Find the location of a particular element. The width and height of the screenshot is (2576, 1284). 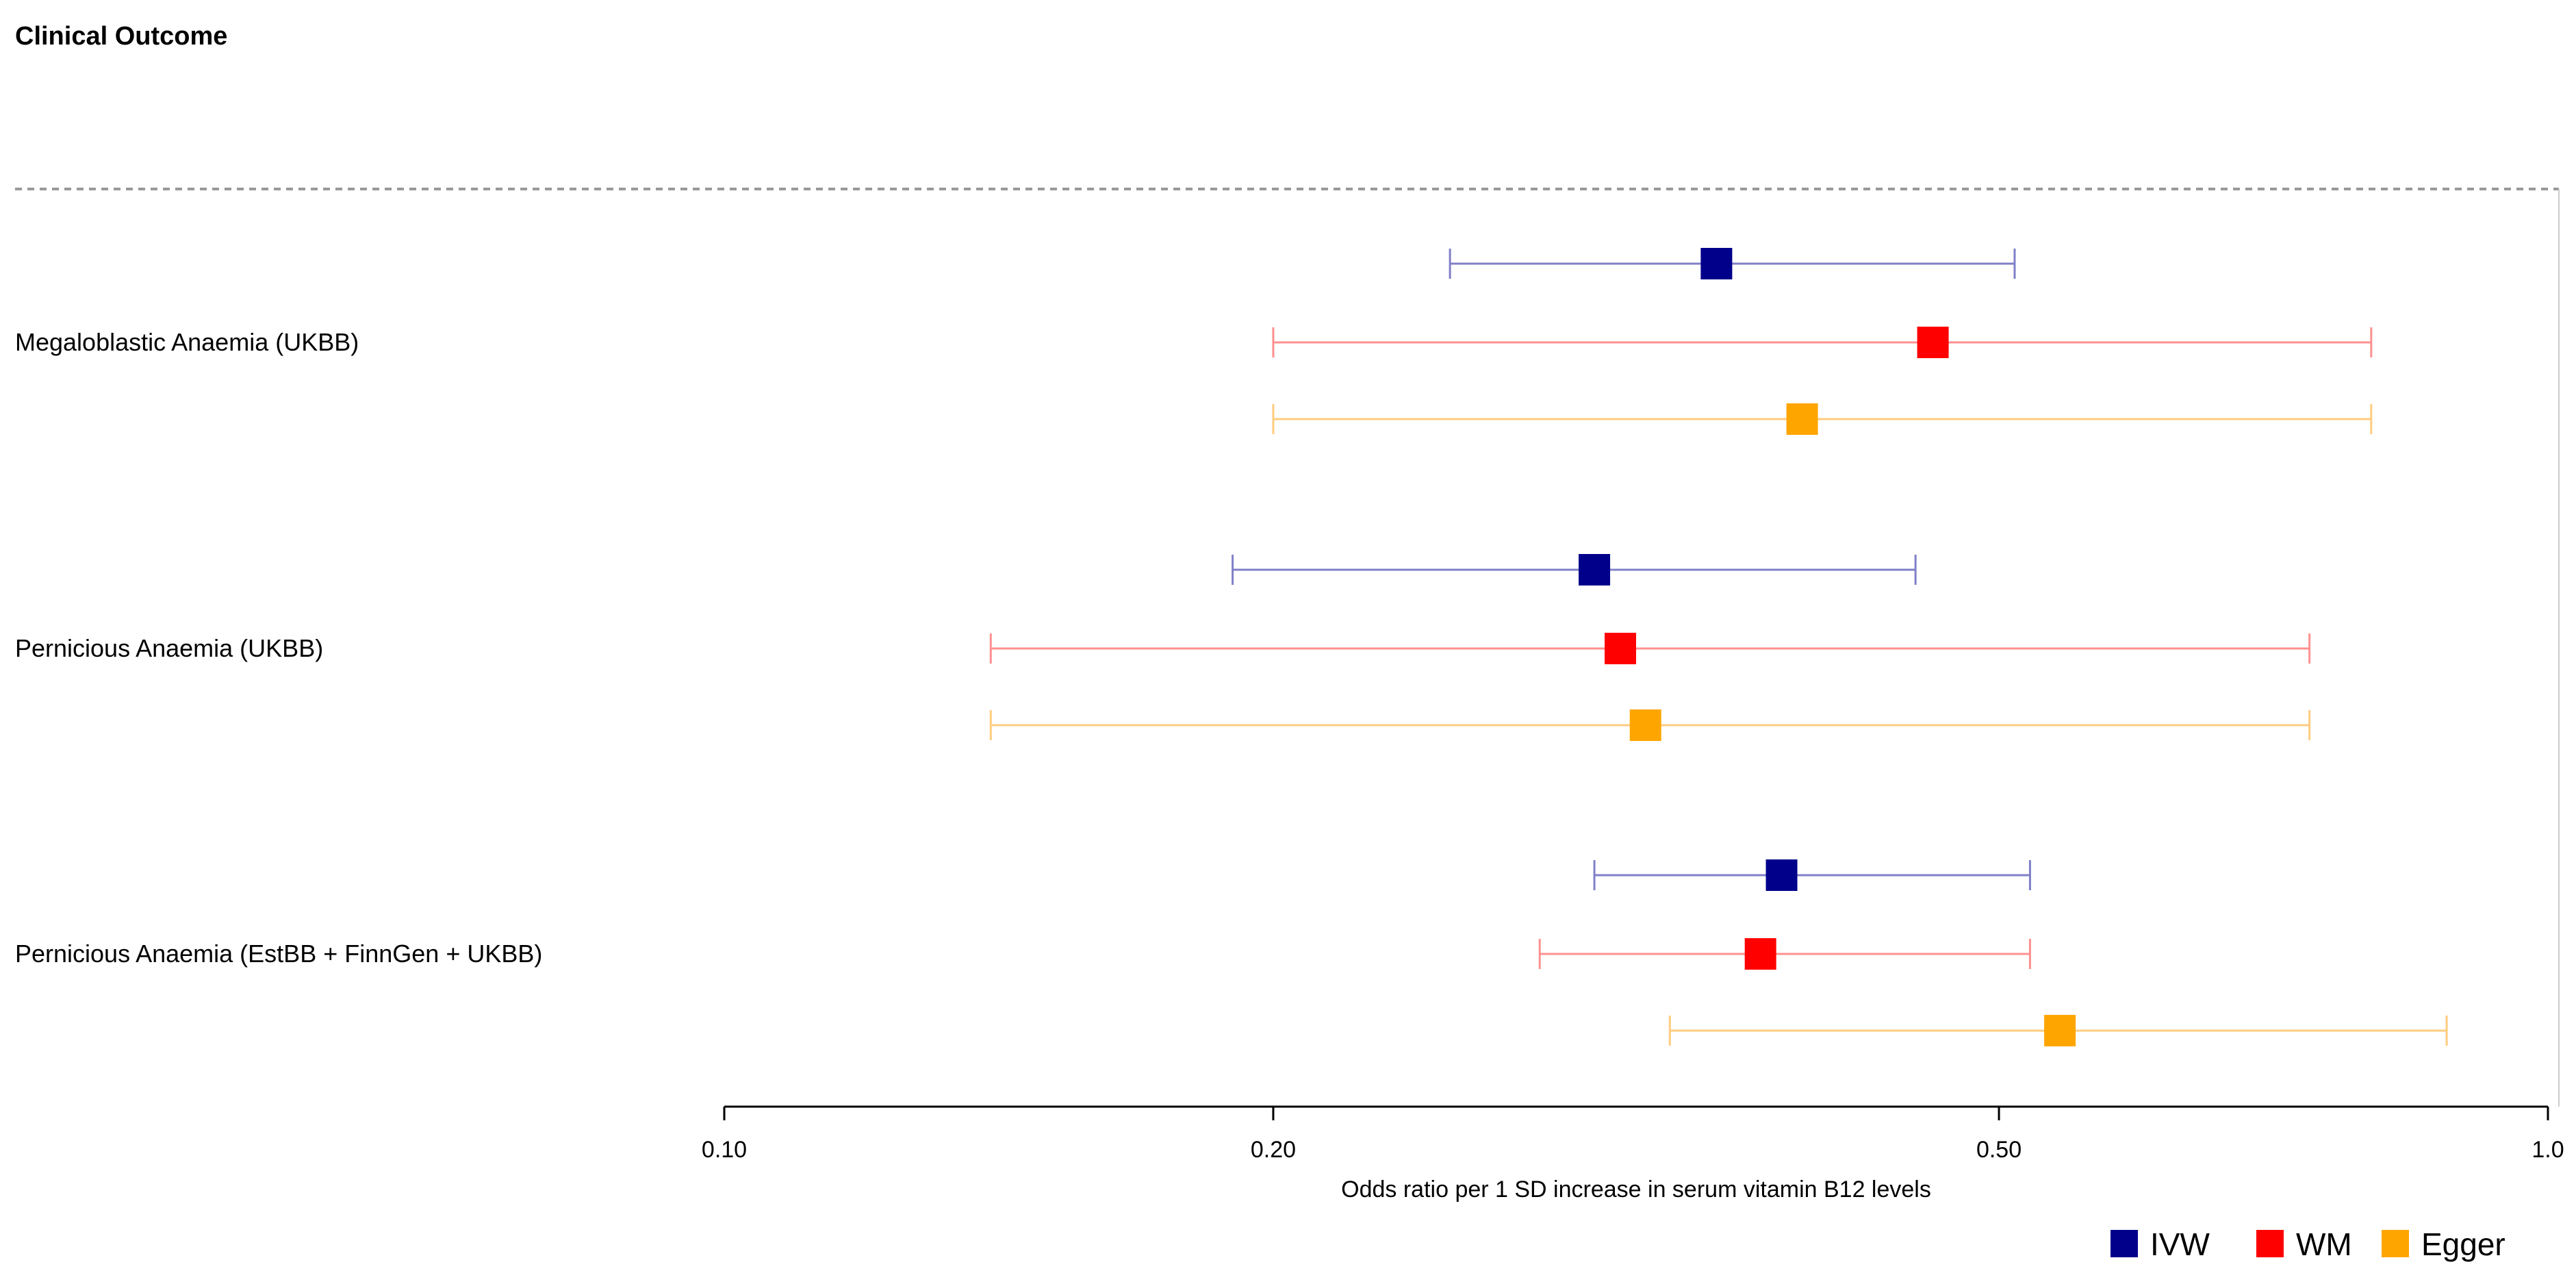

legend-label-wm: WM is located at coordinates (2324, 1244).